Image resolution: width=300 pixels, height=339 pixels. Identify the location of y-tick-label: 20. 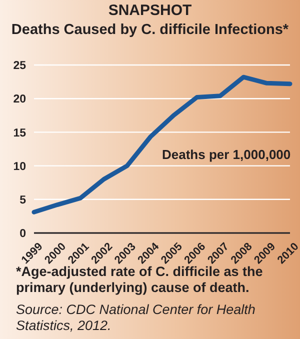
(19, 100).